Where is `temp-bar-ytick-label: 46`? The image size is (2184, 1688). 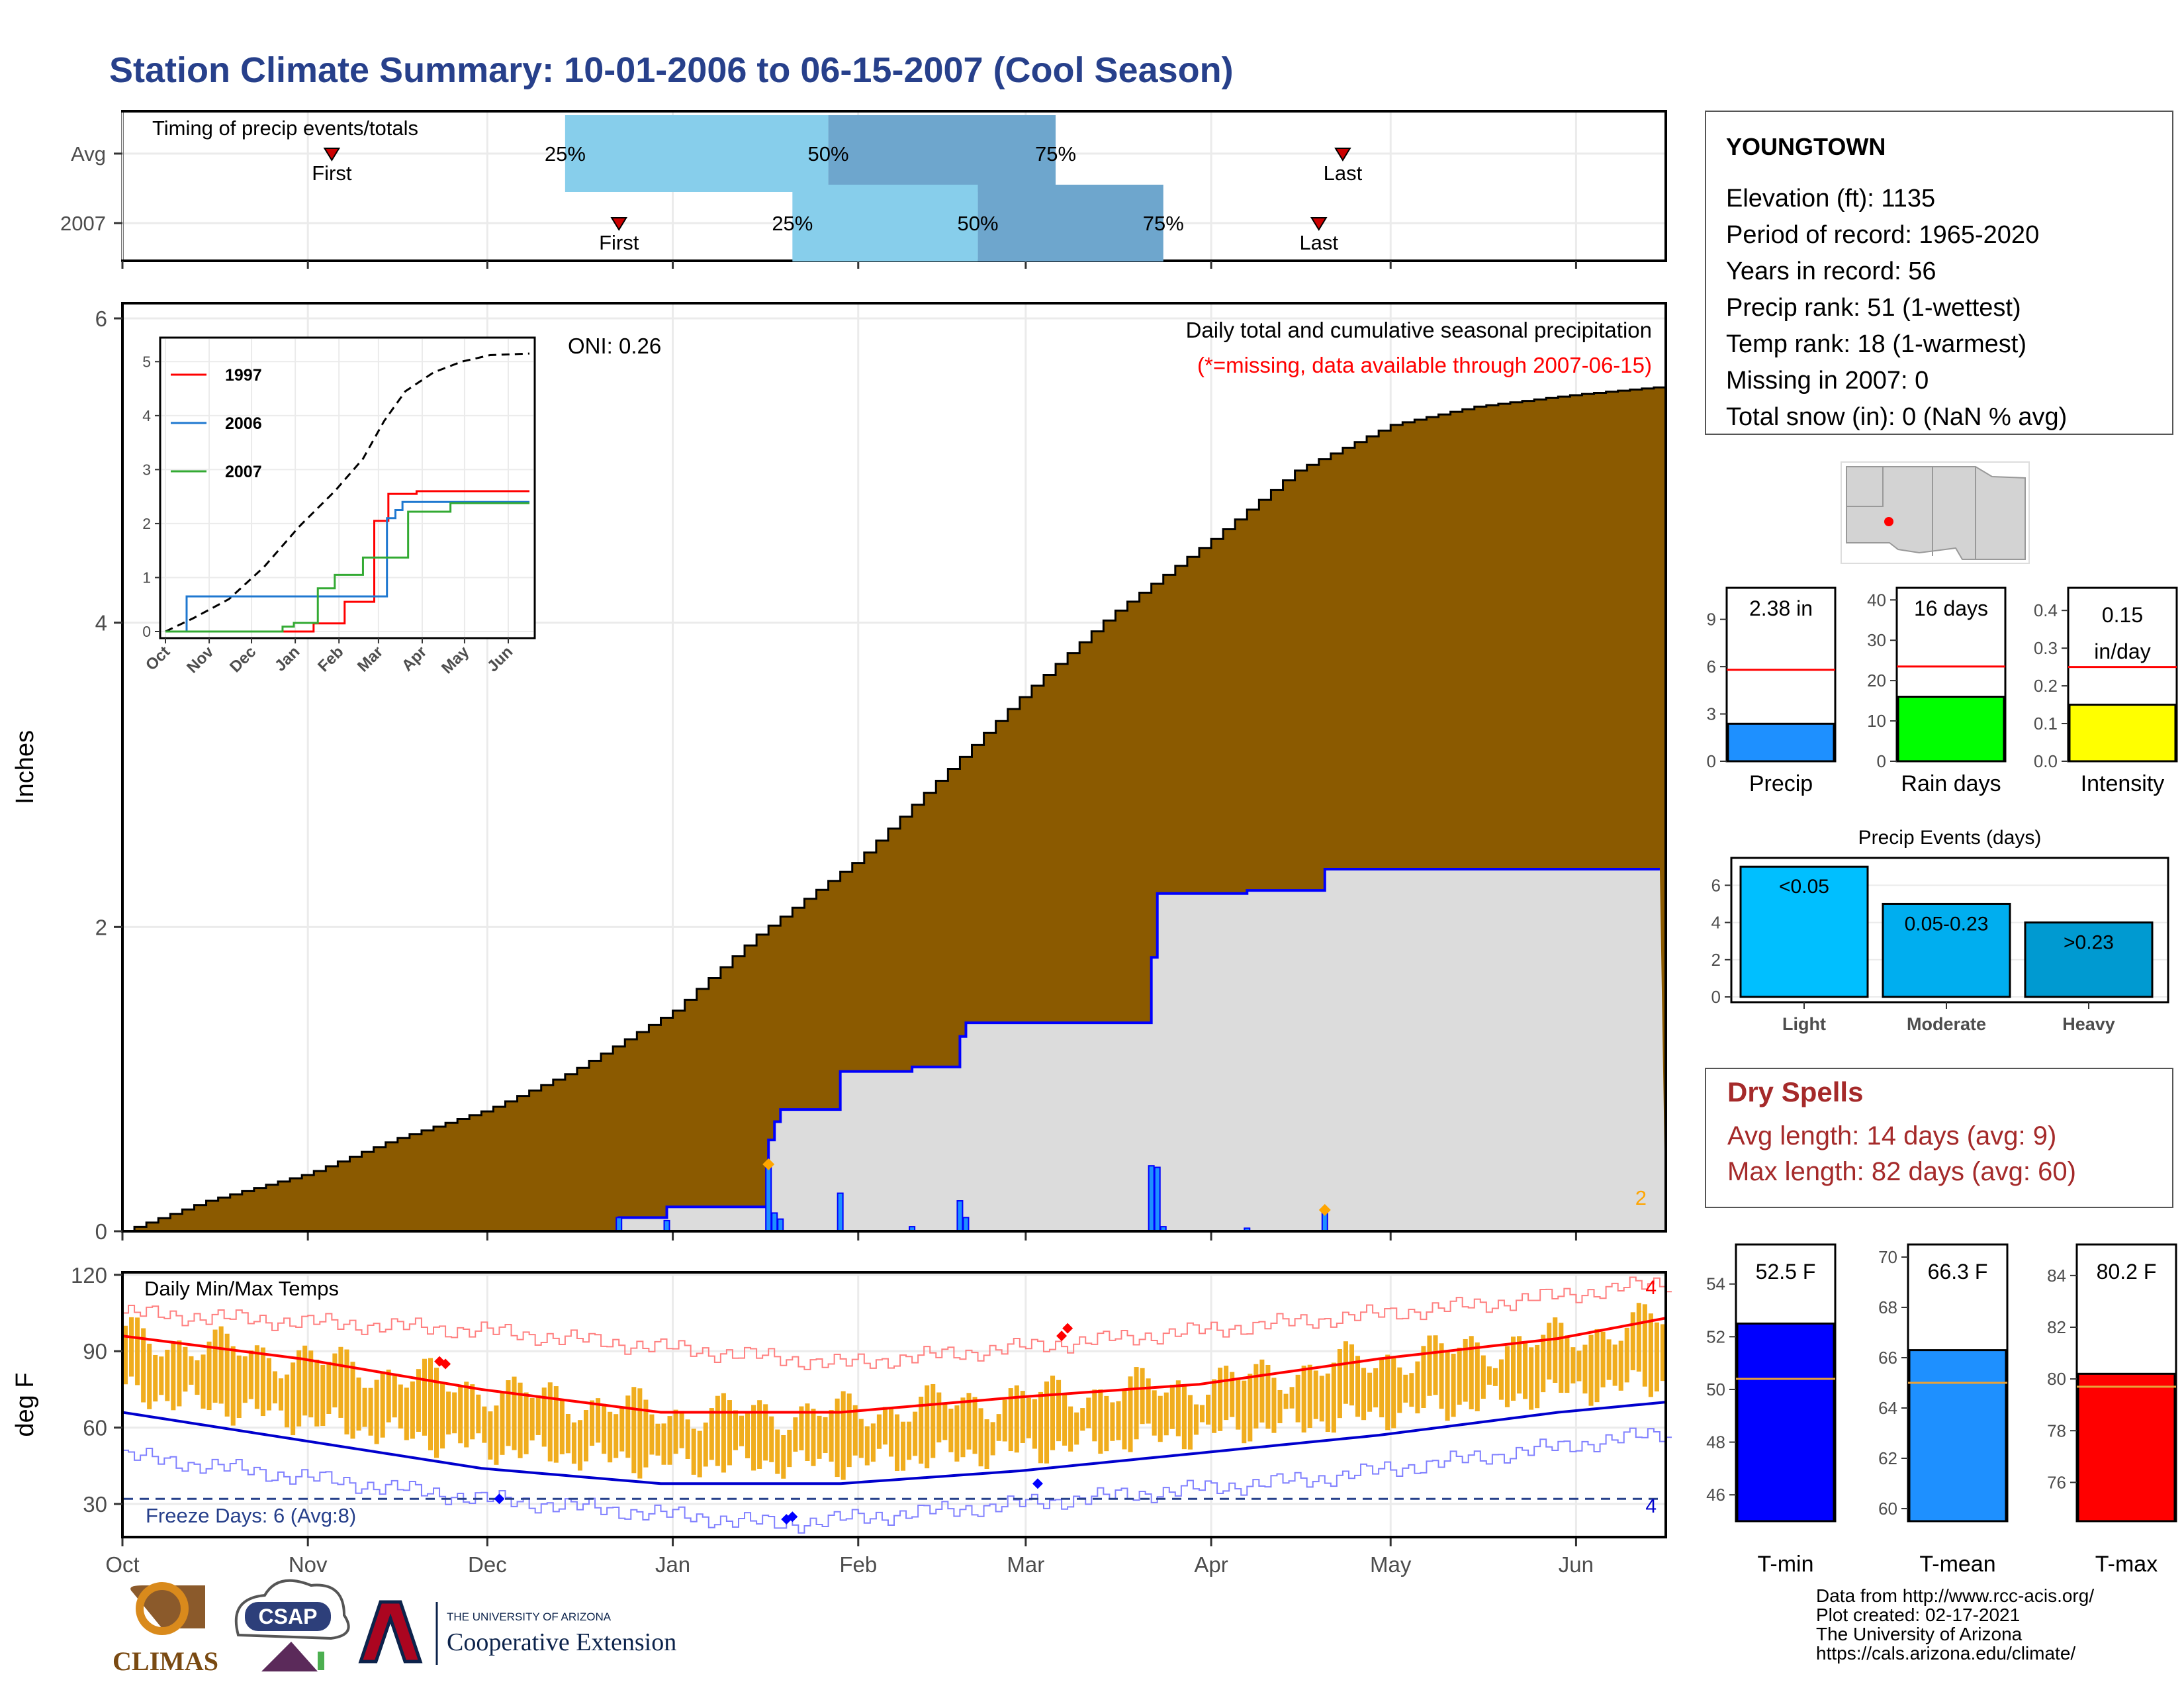
temp-bar-ytick-label: 46 is located at coordinates (1715, 1495).